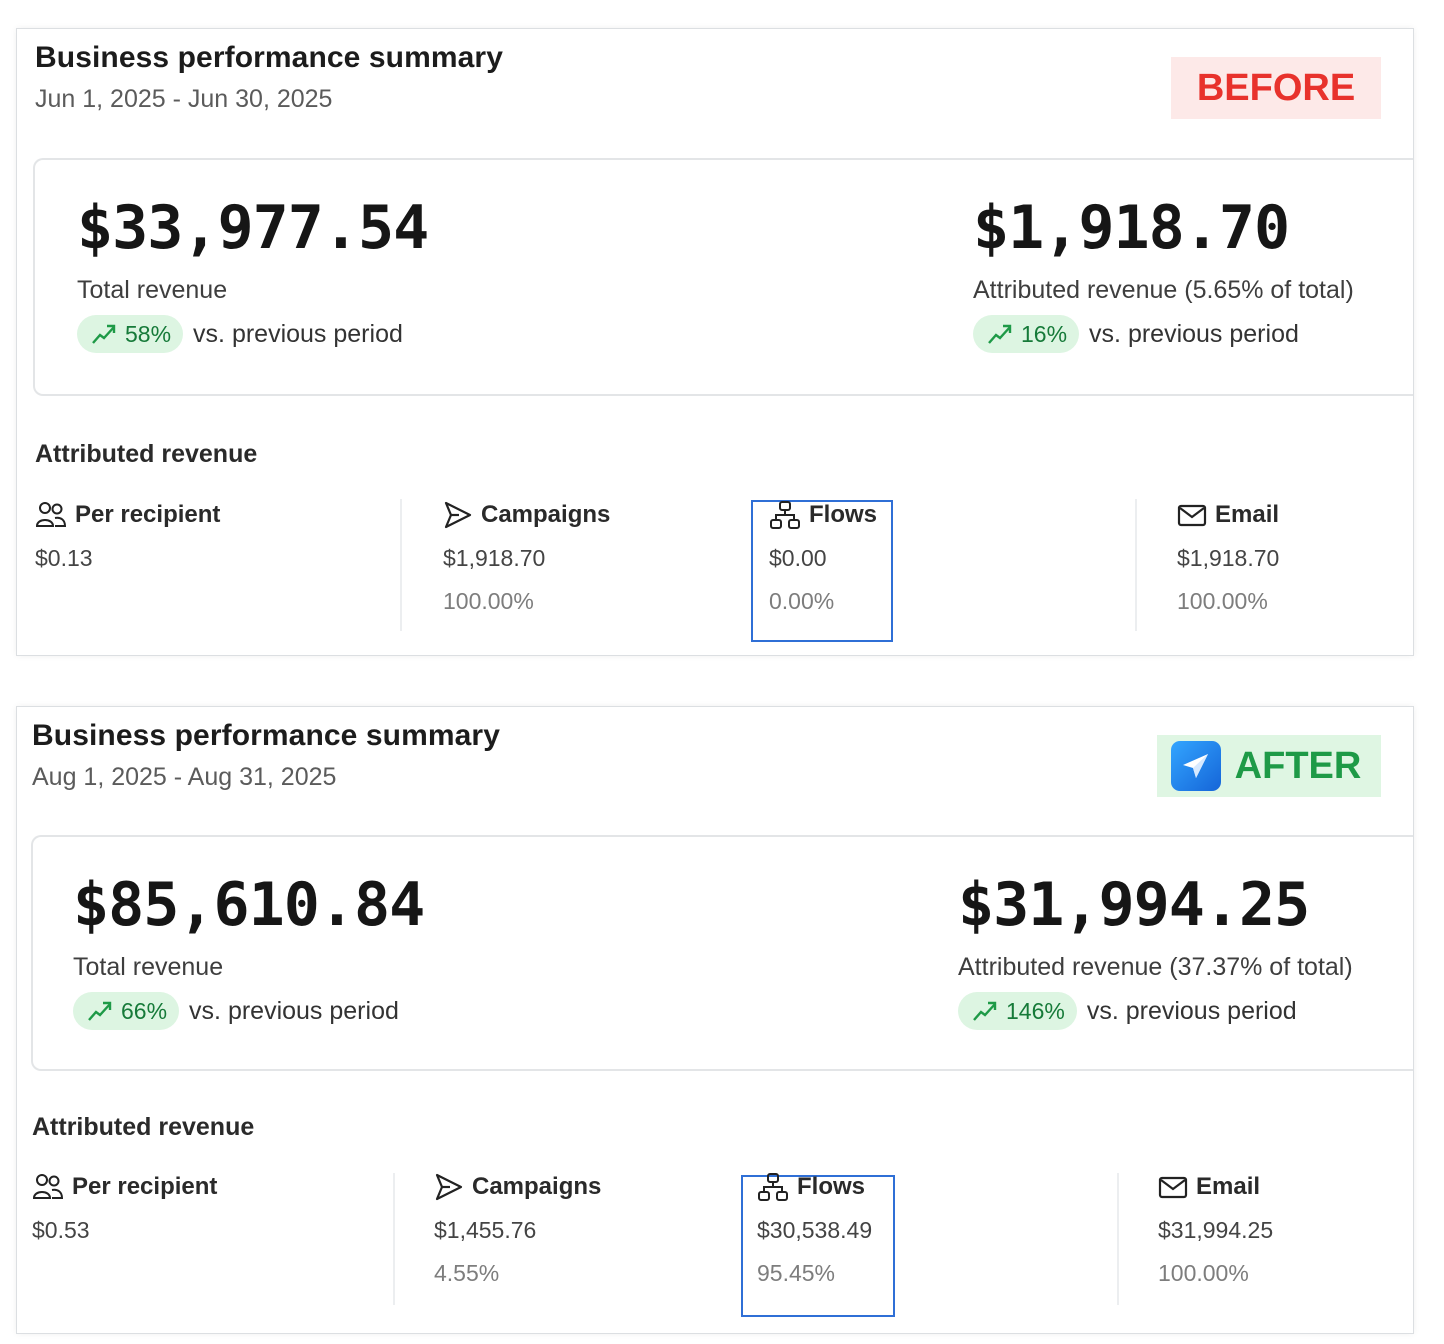 This screenshot has width=1444, height=1344. I want to click on date-range: Aug 1, 2025 - Aug 31, 2025, so click(184, 777).